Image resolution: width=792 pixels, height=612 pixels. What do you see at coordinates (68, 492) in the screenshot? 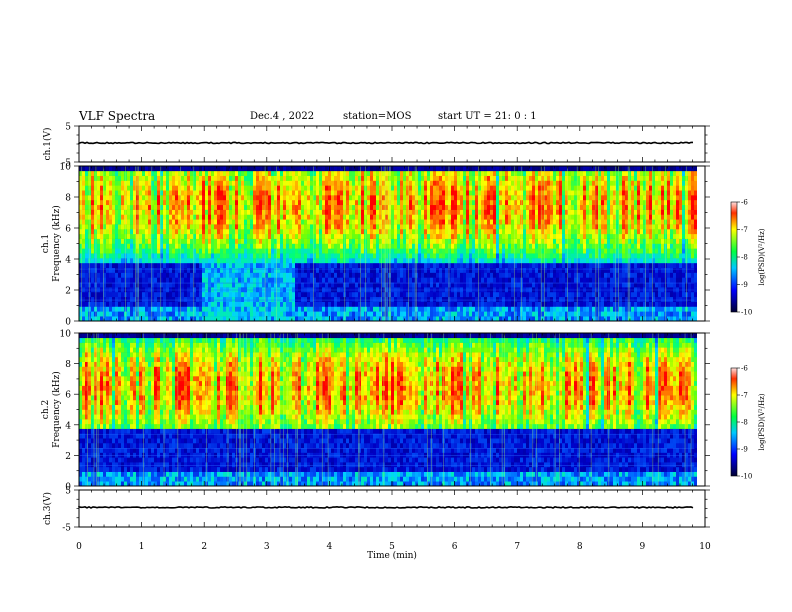
I see `ch3-waveform-ytick-label: 5` at bounding box center [68, 492].